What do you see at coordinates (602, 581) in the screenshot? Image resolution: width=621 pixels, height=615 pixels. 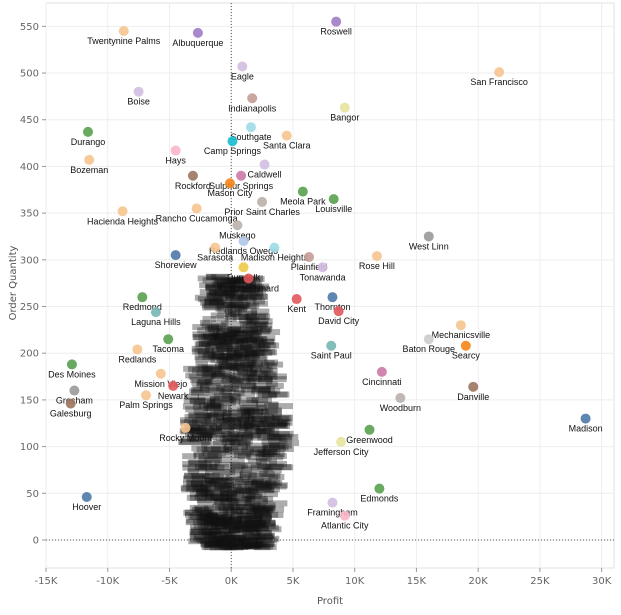 I see `x-tick-label: 30K` at bounding box center [602, 581].